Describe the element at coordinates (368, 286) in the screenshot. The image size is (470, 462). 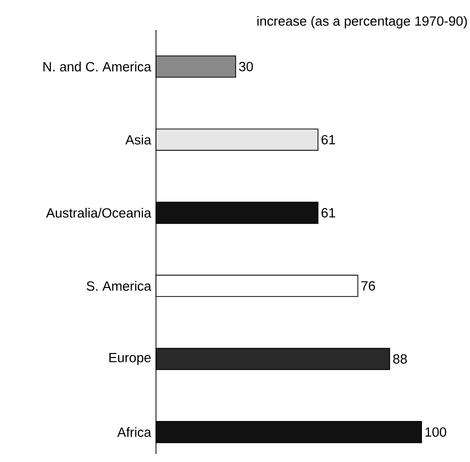
I see `data-label: 76` at that location.